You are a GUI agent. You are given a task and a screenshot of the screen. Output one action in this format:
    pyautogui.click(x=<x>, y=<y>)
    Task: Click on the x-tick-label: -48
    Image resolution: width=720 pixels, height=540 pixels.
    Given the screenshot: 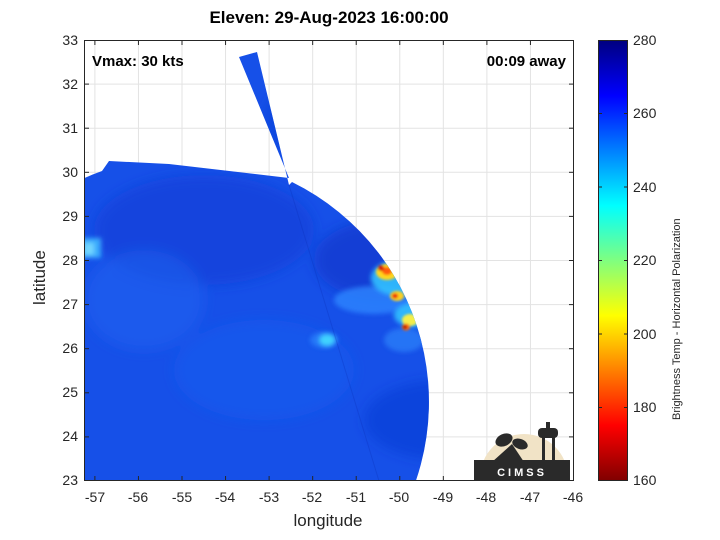 What is the action you would take?
    pyautogui.click(x=486, y=497)
    